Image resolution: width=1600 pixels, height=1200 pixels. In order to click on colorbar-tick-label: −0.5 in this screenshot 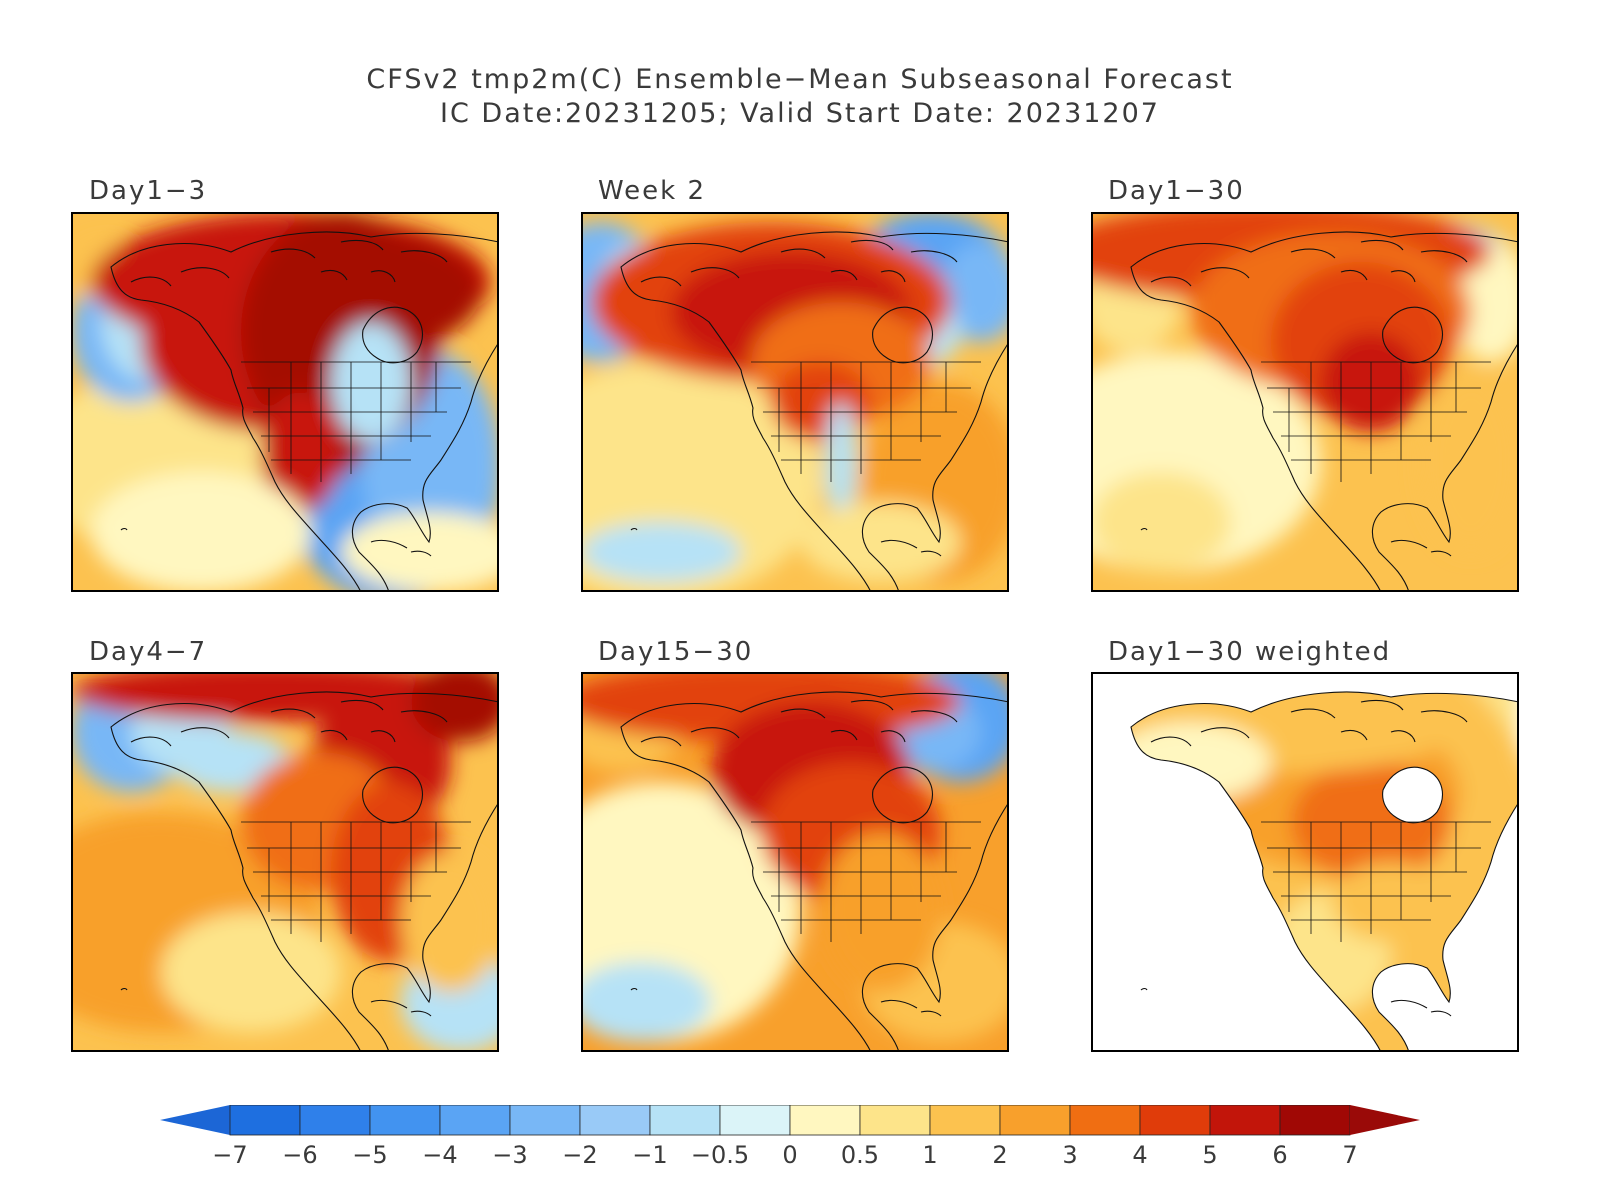, I will do `click(720, 1155)`.